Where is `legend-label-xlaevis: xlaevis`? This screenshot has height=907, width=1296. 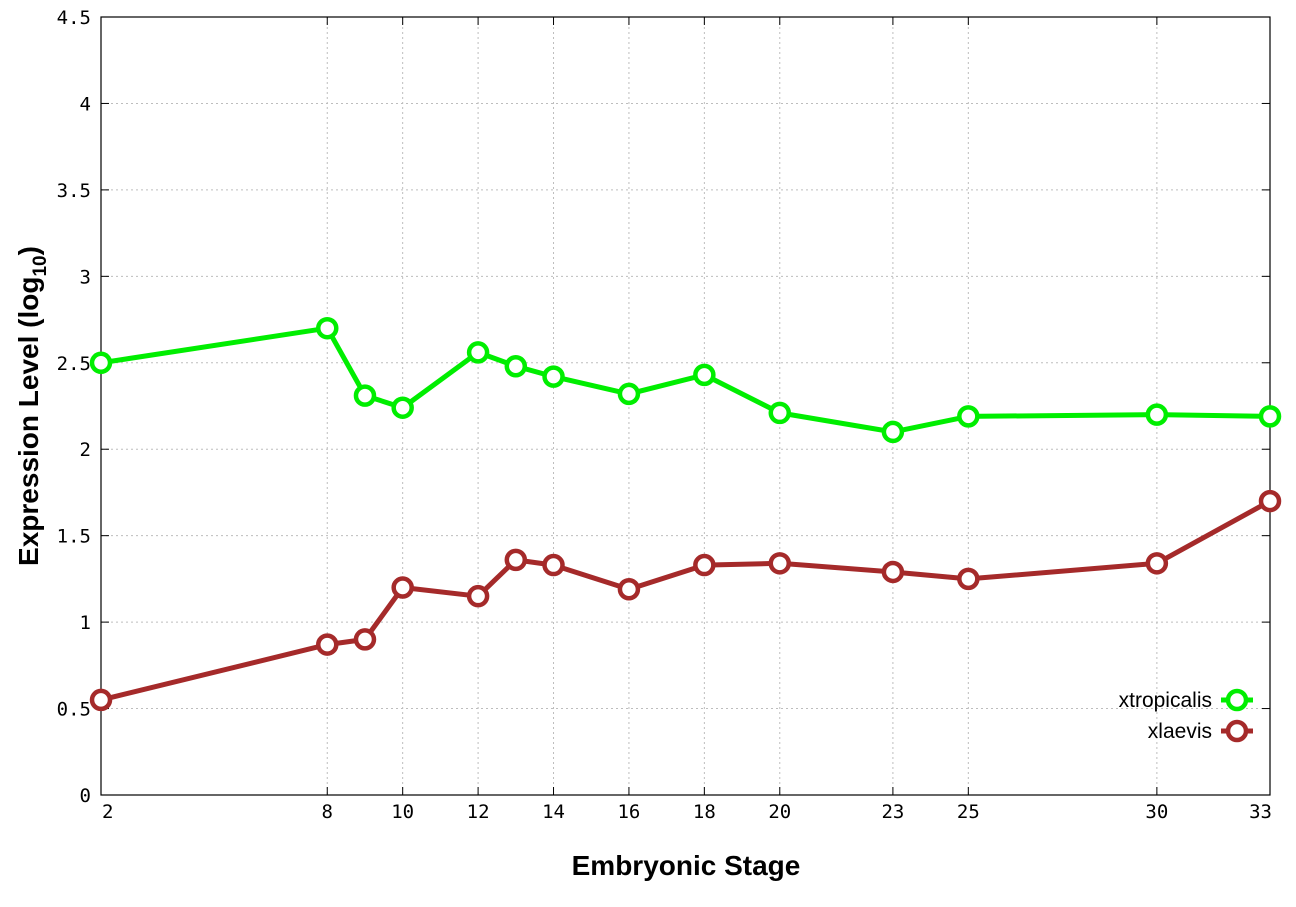
legend-label-xlaevis: xlaevis is located at coordinates (1180, 731).